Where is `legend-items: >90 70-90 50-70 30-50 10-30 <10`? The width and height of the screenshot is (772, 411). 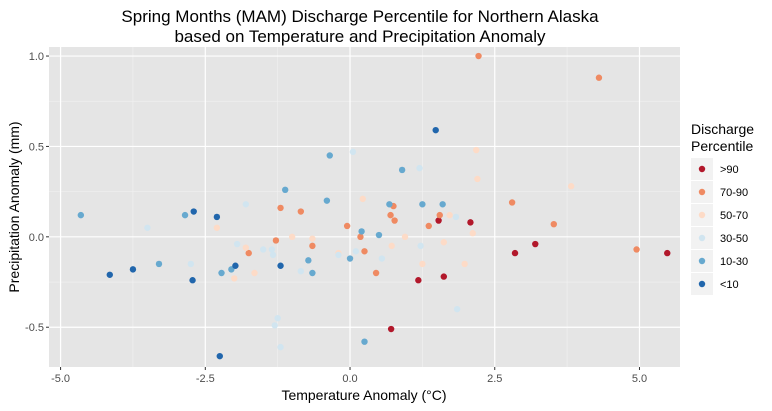 legend-items: >90 70-90 50-70 30-50 10-30 <10 is located at coordinates (719, 226).